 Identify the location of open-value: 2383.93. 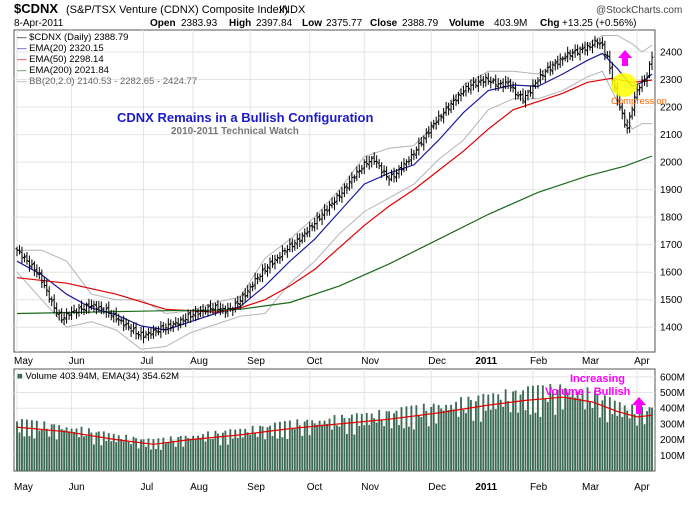
(199, 23).